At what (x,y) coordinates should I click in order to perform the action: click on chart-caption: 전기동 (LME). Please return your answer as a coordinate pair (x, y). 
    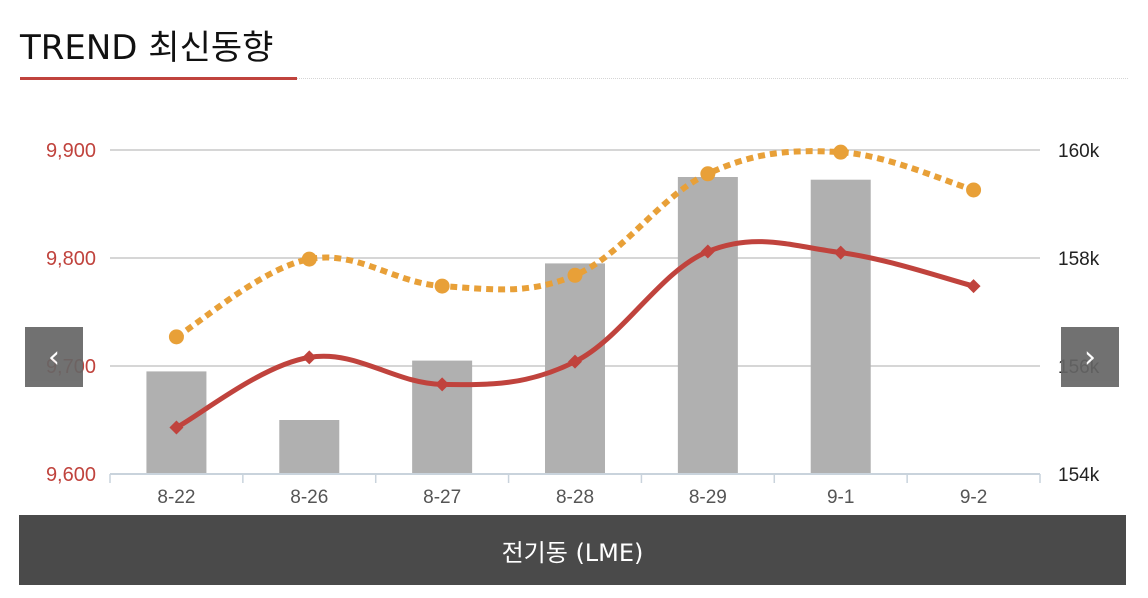
    Looking at the image, I should click on (572, 550).